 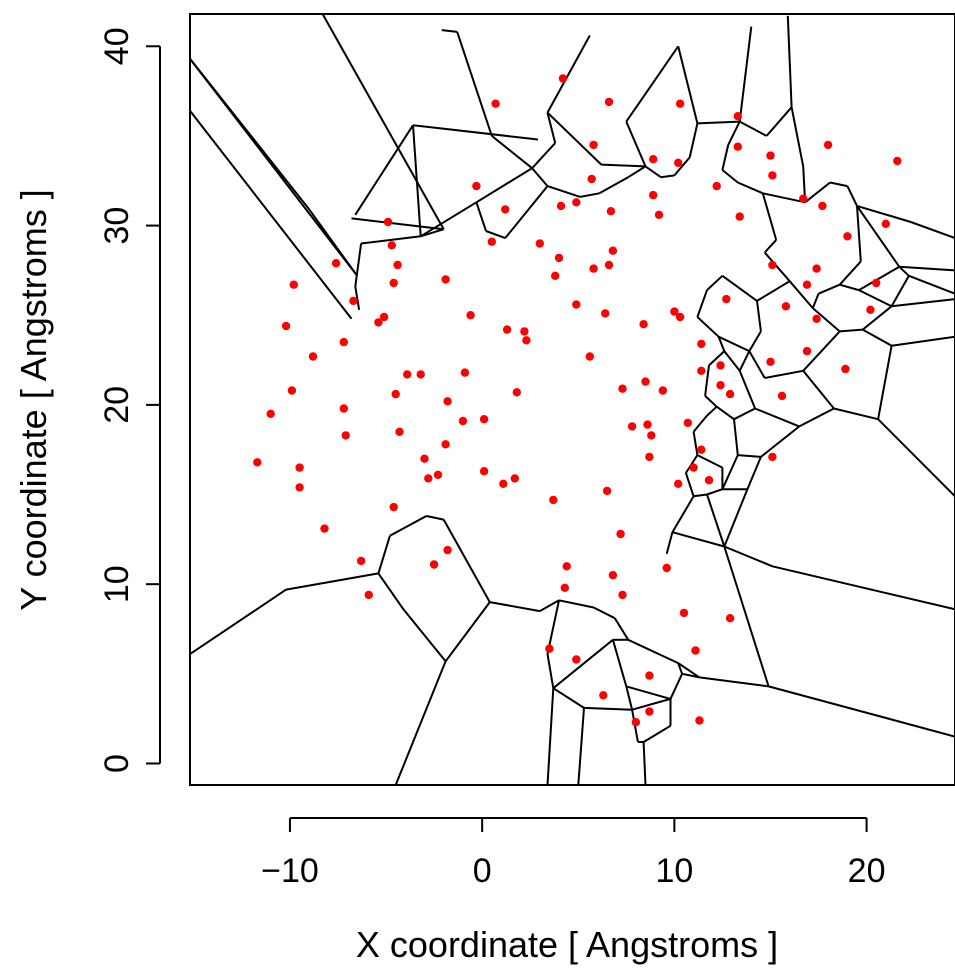 I want to click on x-tick-label: 20, so click(x=867, y=871).